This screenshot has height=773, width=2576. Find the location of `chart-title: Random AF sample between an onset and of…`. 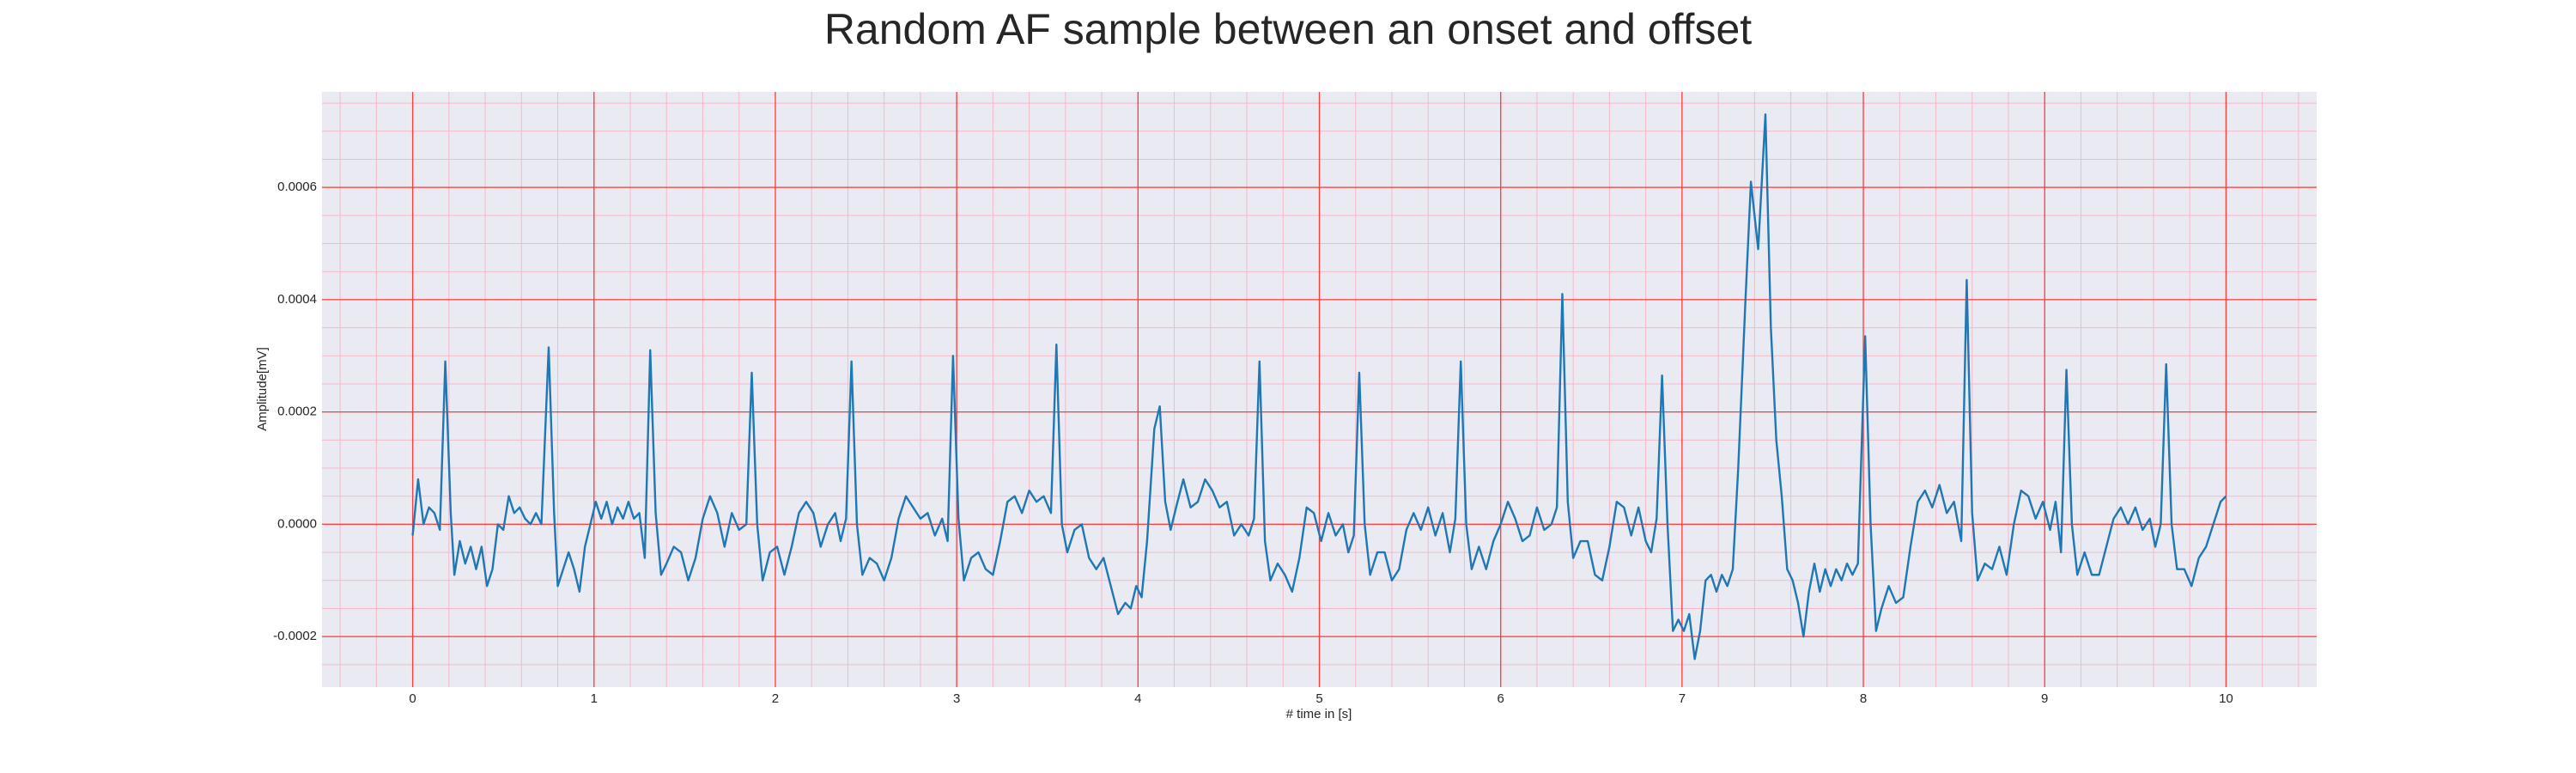

chart-title: Random AF sample between an onset and of… is located at coordinates (1288, 29).